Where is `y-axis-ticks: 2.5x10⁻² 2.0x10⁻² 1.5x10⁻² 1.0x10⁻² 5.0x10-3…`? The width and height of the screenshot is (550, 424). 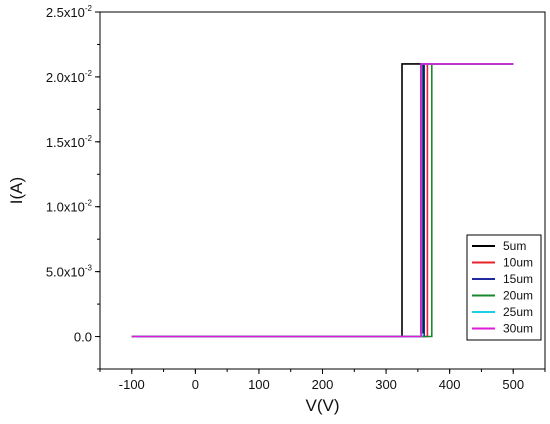
y-axis-ticks: 2.5x10⁻² 2.0x10⁻² 1.5x10⁻² 1.0x10⁻² 5.0x10-3… is located at coordinates (73, 187).